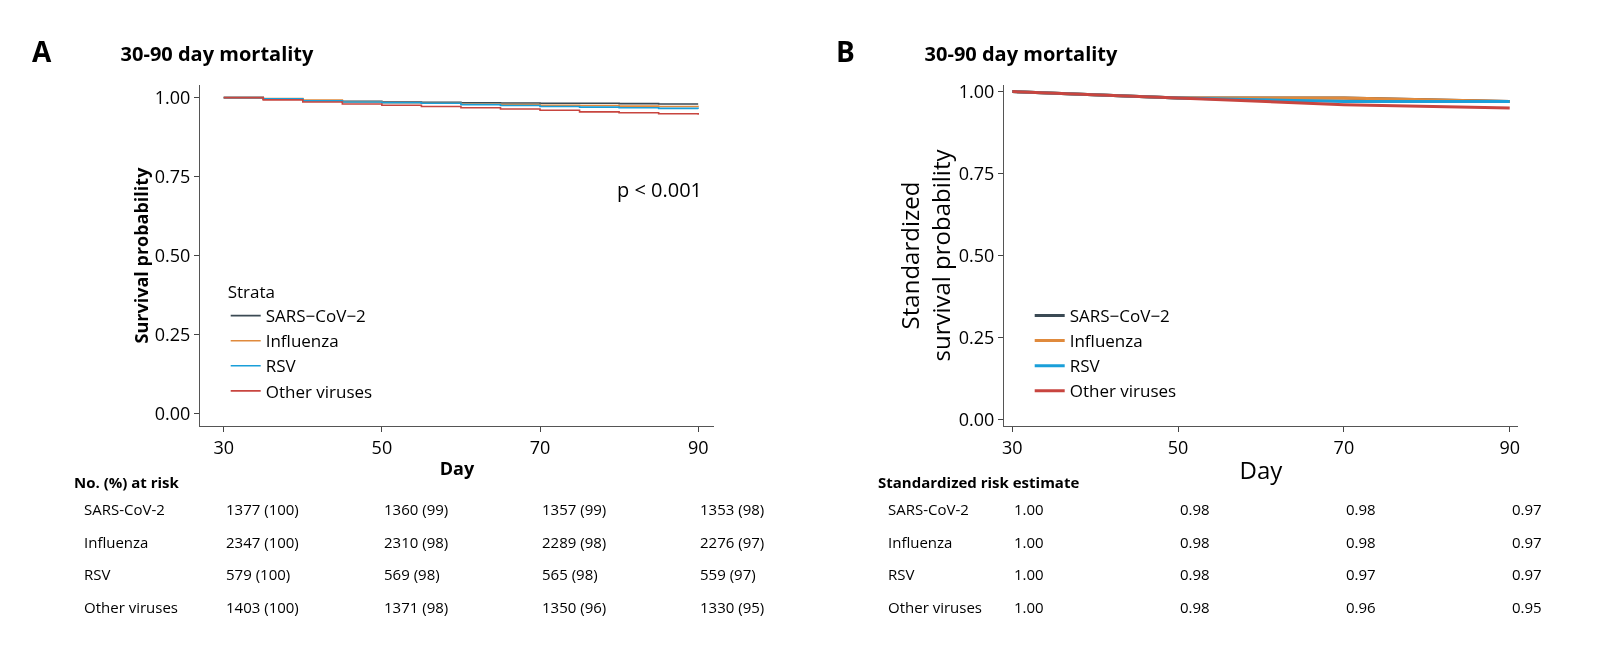 The height and width of the screenshot is (671, 1609). Describe the element at coordinates (1527, 607) in the screenshot. I see `text: 0.95` at that location.